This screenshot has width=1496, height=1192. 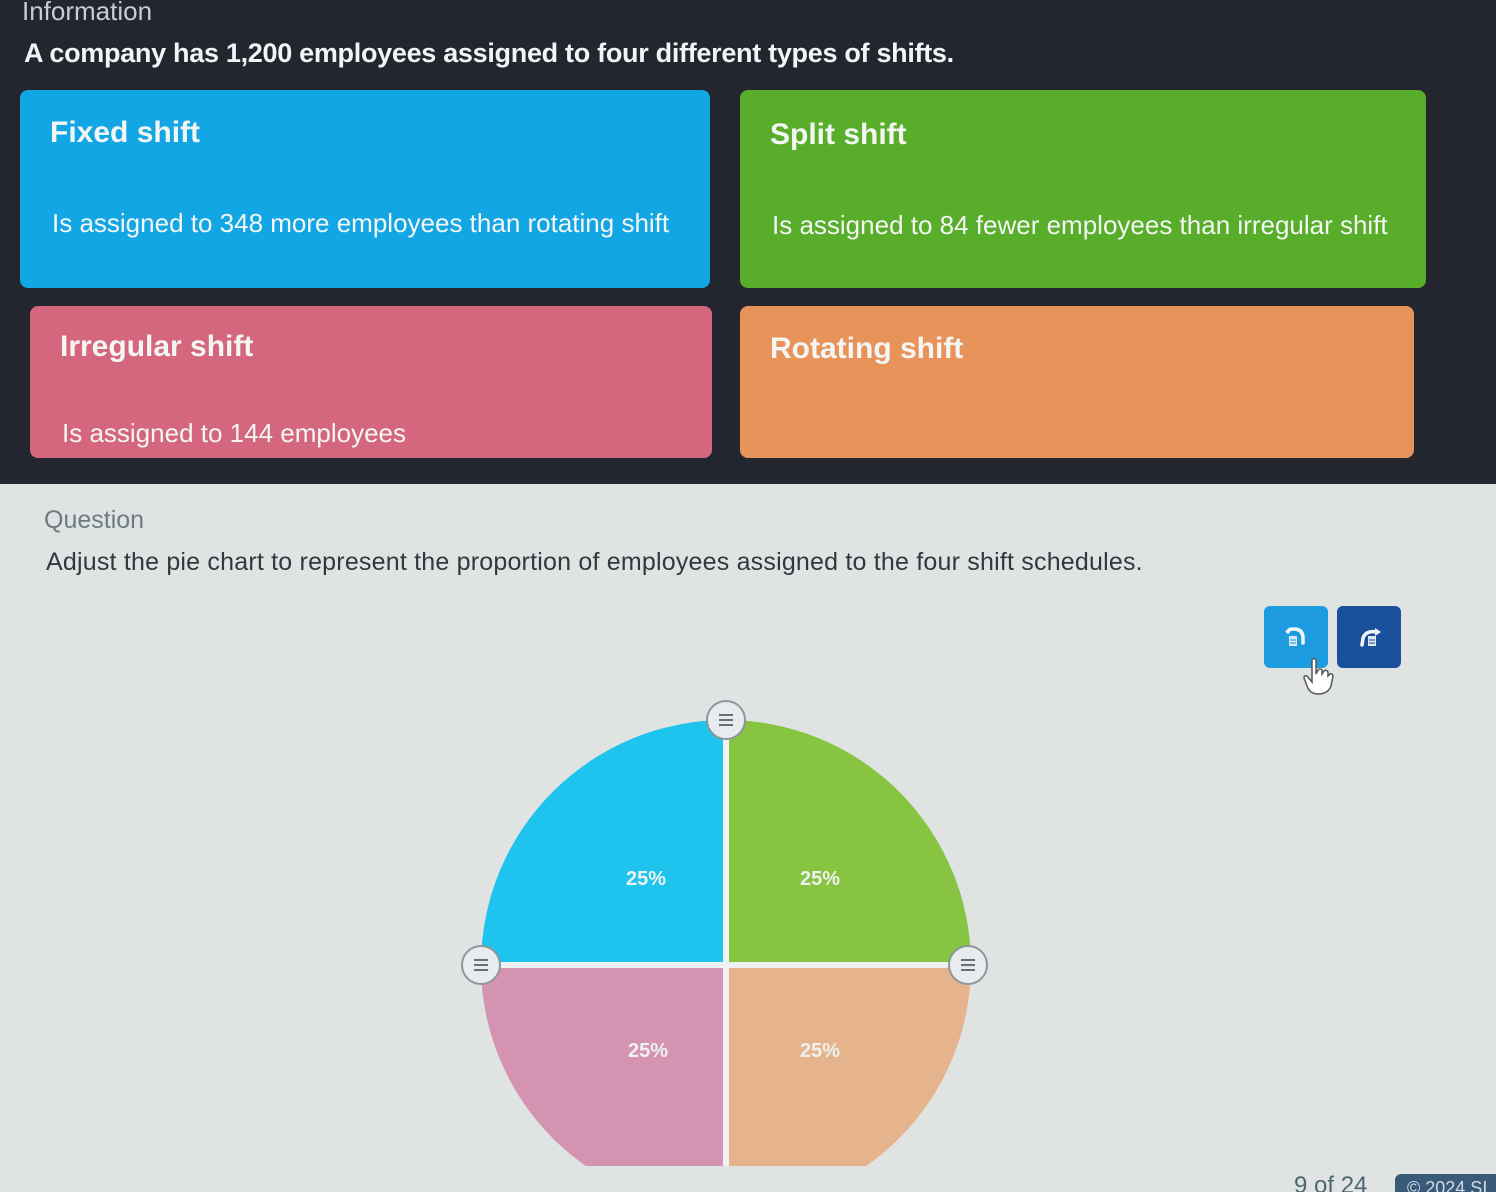 I want to click on redo-icon, so click(x=1370, y=637).